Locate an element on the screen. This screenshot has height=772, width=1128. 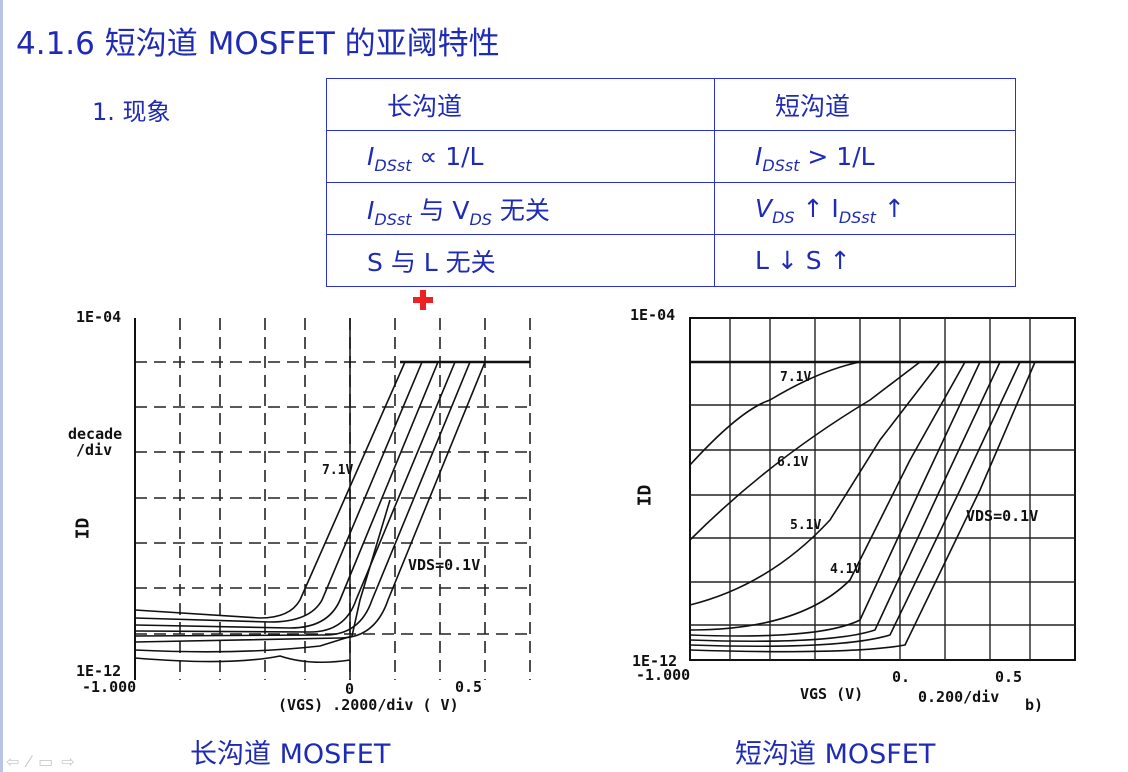
cell-short-row3: L ↓ S ↑ is located at coordinates (865, 260).